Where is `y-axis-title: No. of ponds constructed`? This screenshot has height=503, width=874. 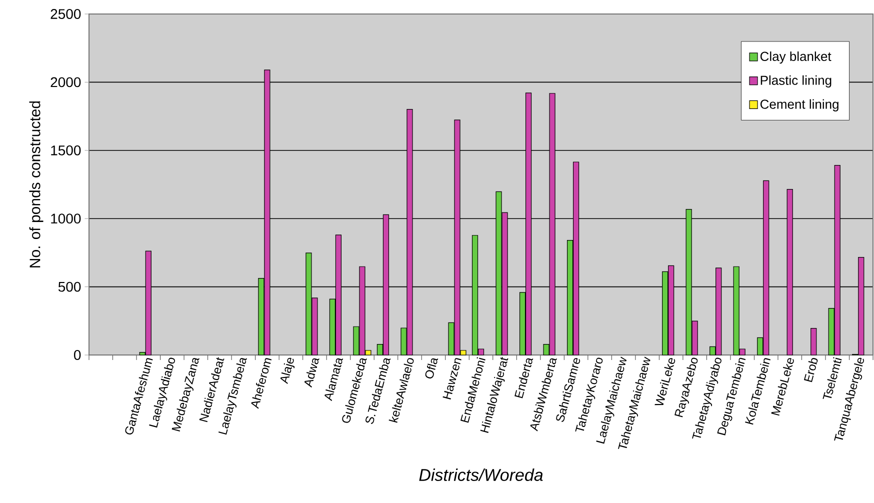
y-axis-title: No. of ponds constructed is located at coordinates (36, 184).